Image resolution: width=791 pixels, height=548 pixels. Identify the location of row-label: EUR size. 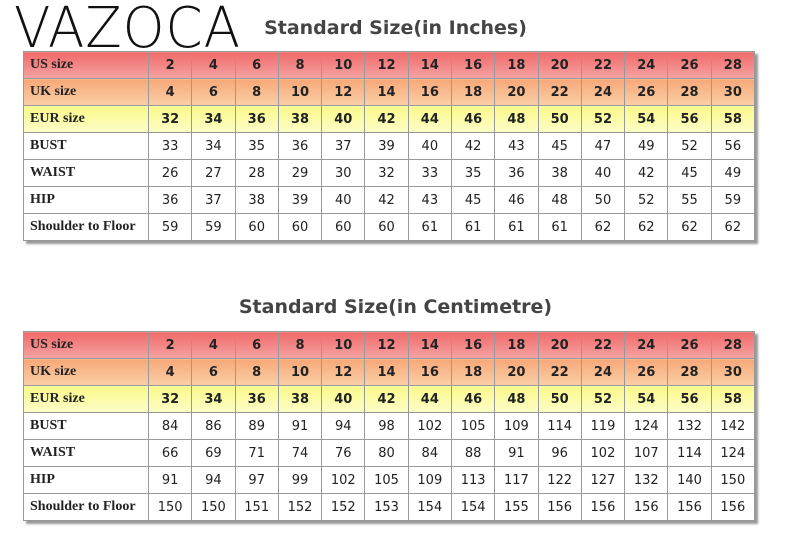
(86, 119).